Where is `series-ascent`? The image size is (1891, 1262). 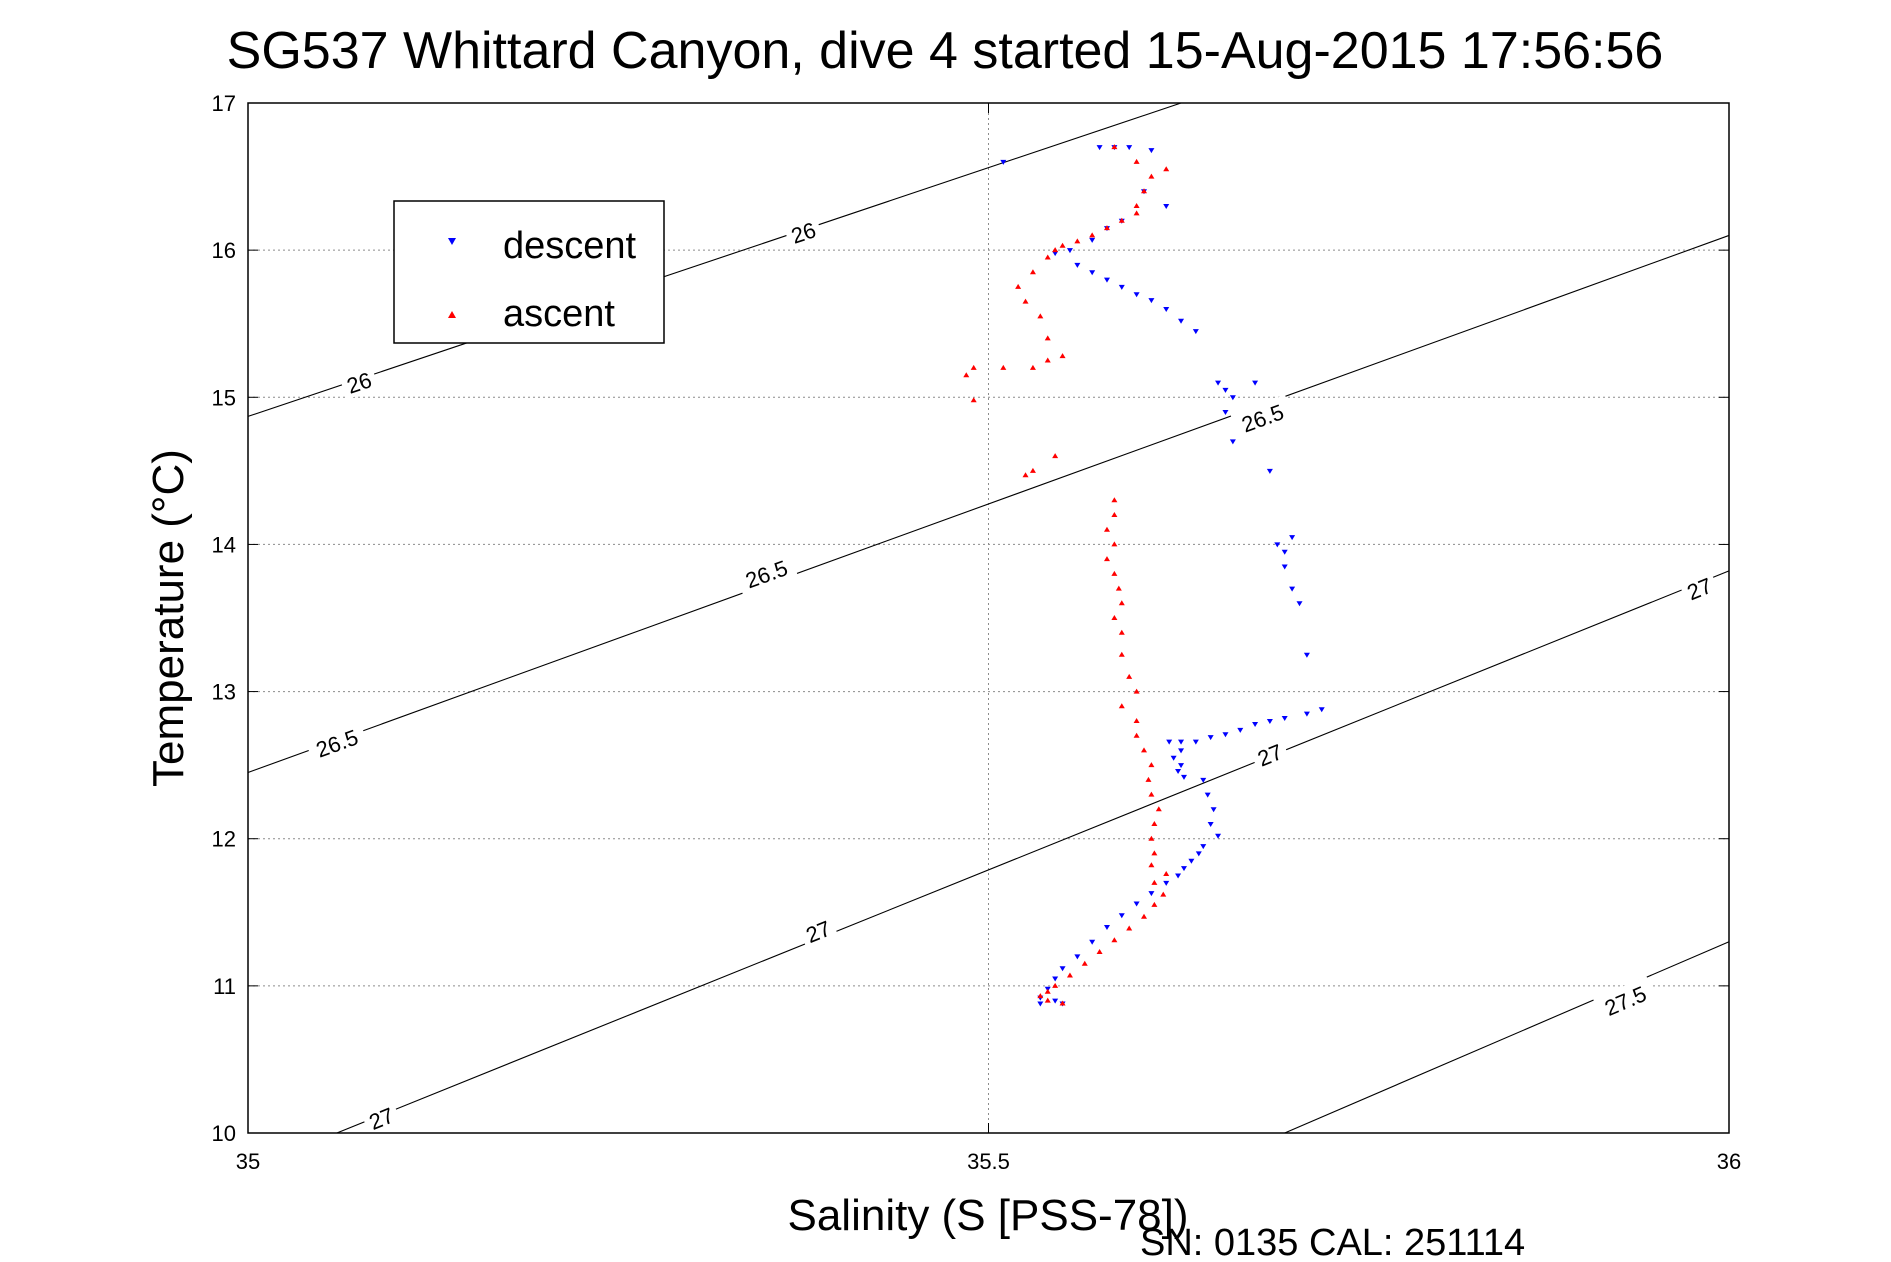
series-ascent is located at coordinates (1066, 575).